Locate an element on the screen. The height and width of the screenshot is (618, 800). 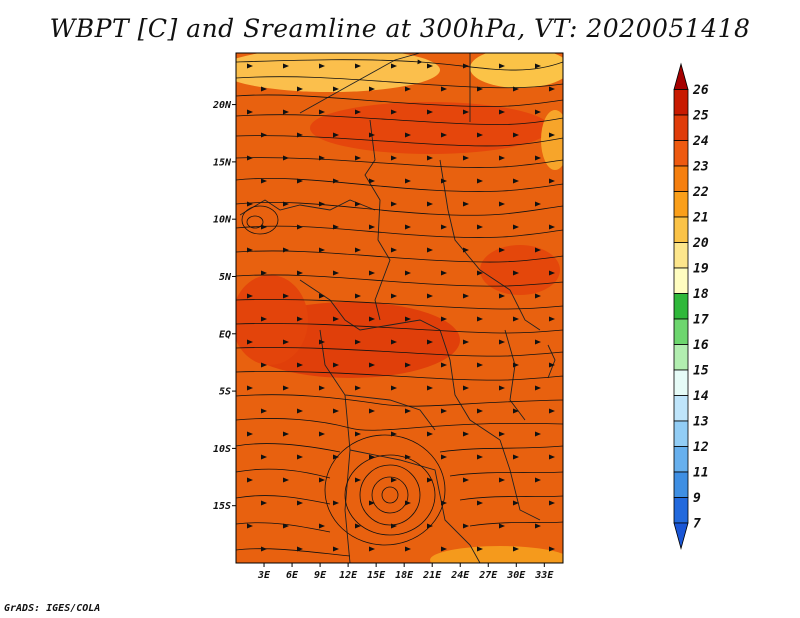
colorbar-label: 9 is located at coordinates (697, 498).